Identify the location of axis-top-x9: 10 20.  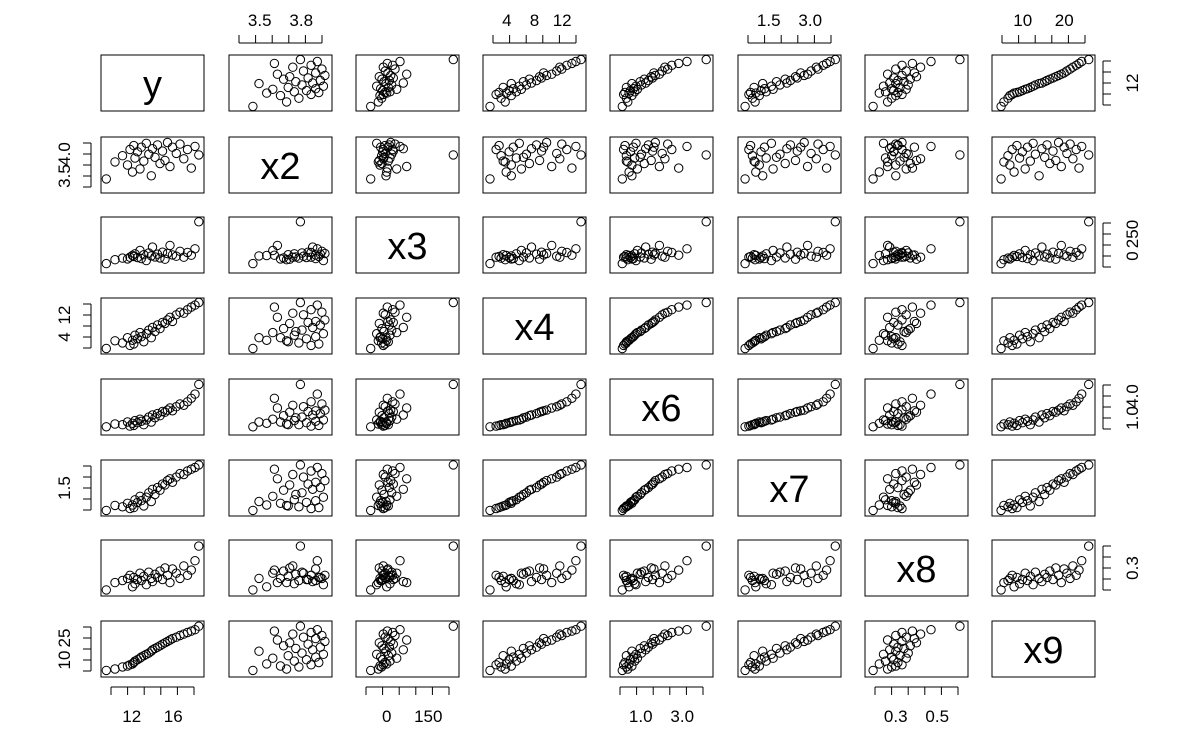
(1043, 27).